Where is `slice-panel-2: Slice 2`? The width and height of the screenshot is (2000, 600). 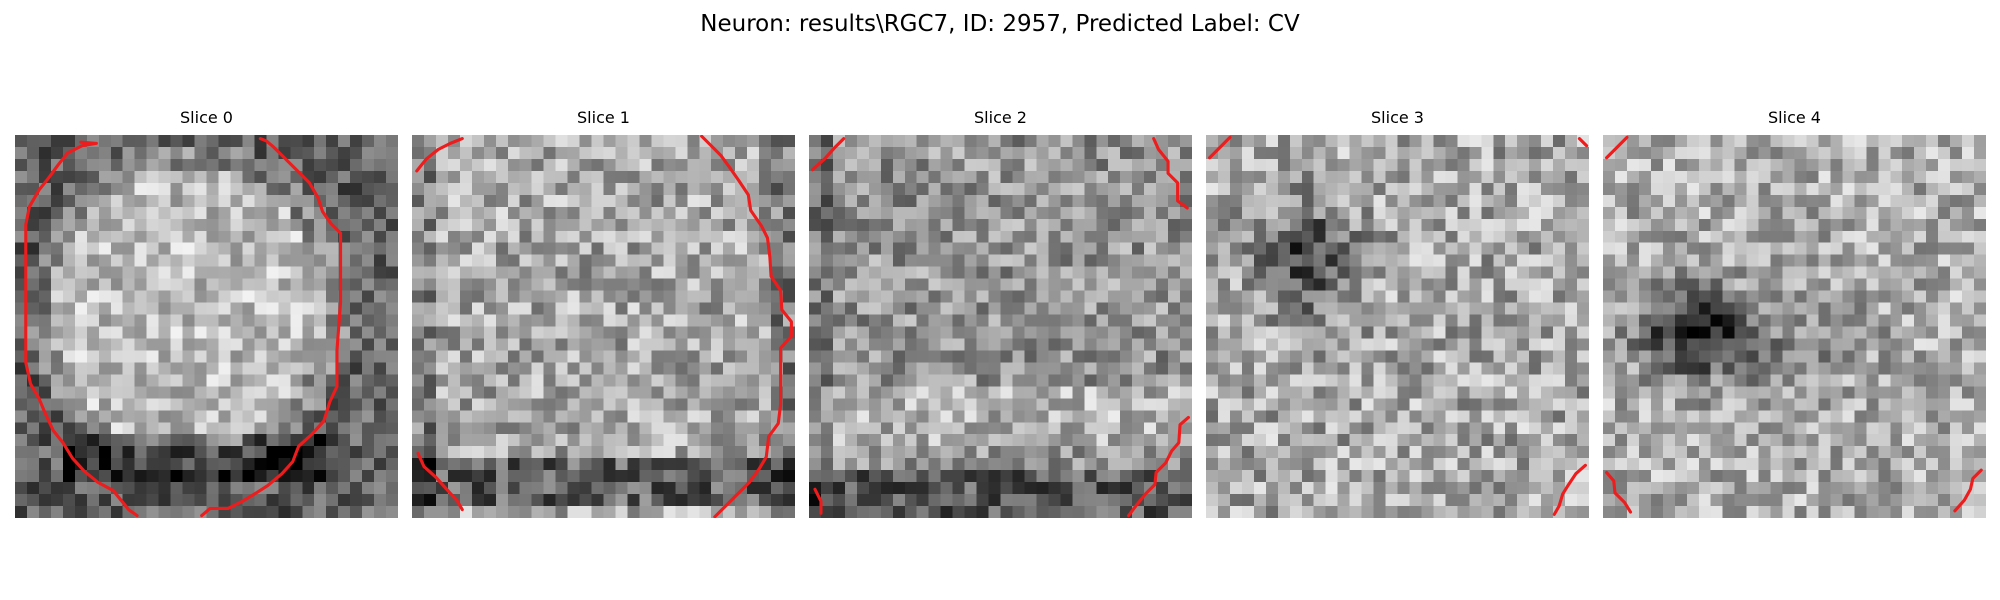 slice-panel-2: Slice 2 is located at coordinates (1000, 313).